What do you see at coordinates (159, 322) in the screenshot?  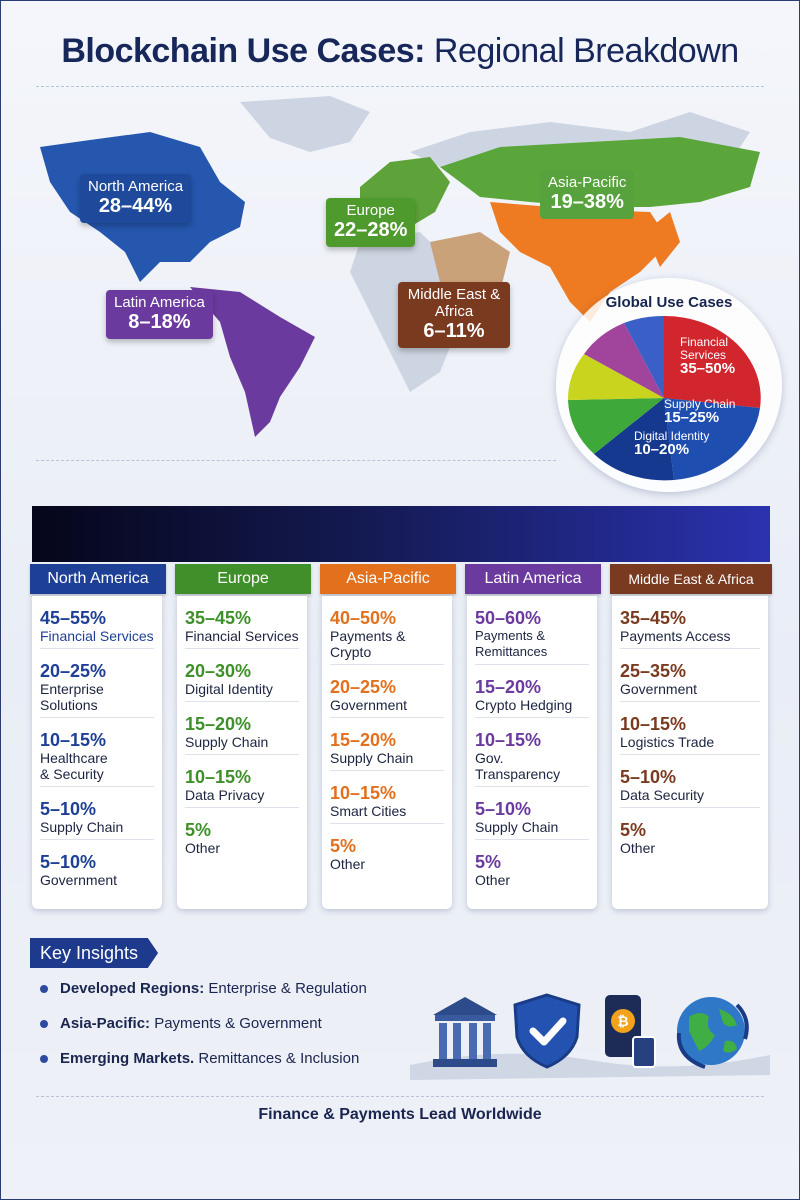 I see `badge-range: 8–18%` at bounding box center [159, 322].